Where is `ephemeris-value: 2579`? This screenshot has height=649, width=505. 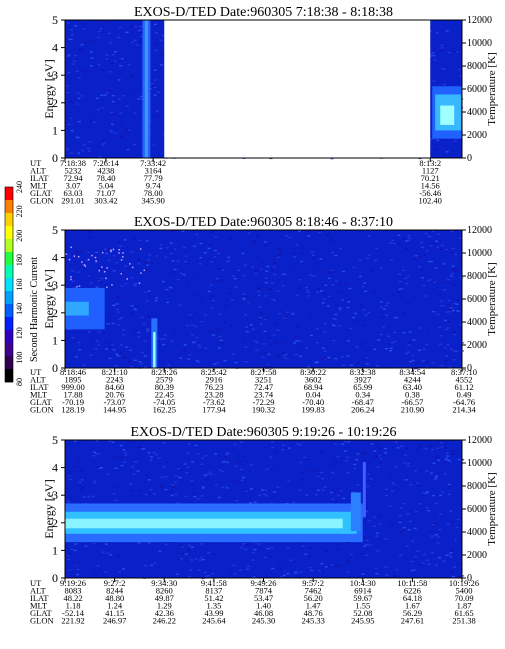
ephemeris-value: 2579 is located at coordinates (164, 380).